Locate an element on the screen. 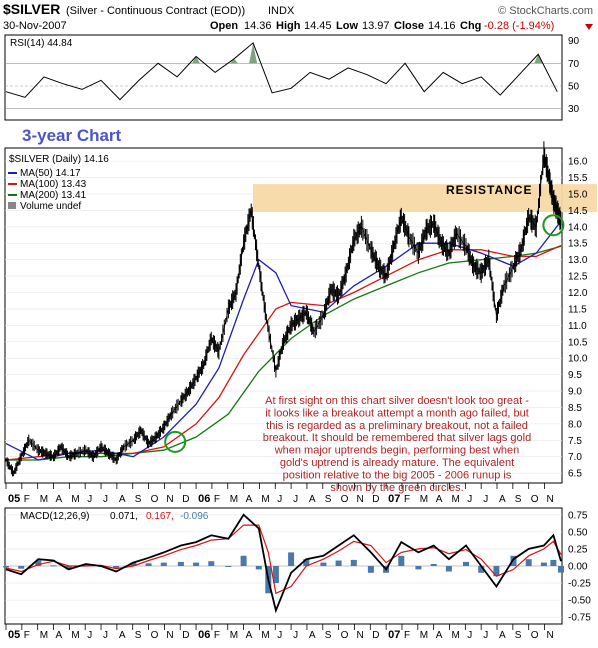  macd-tick-label: 0.75 is located at coordinates (578, 515).